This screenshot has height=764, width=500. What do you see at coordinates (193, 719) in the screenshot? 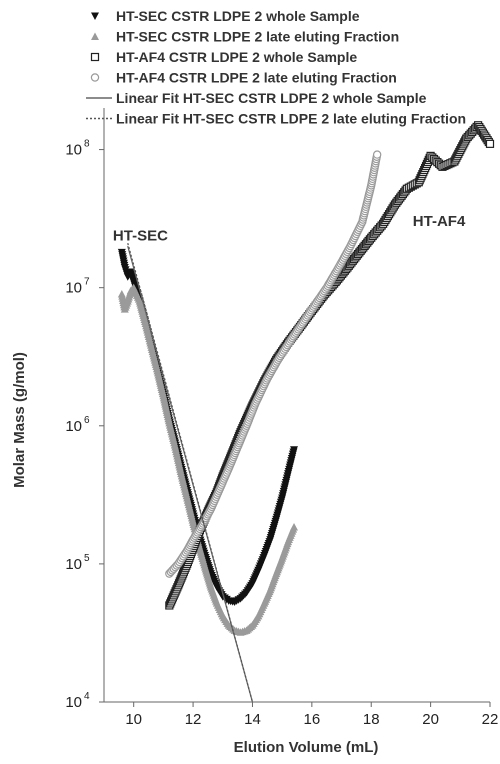
I see `x-tick-label: 12` at bounding box center [193, 719].